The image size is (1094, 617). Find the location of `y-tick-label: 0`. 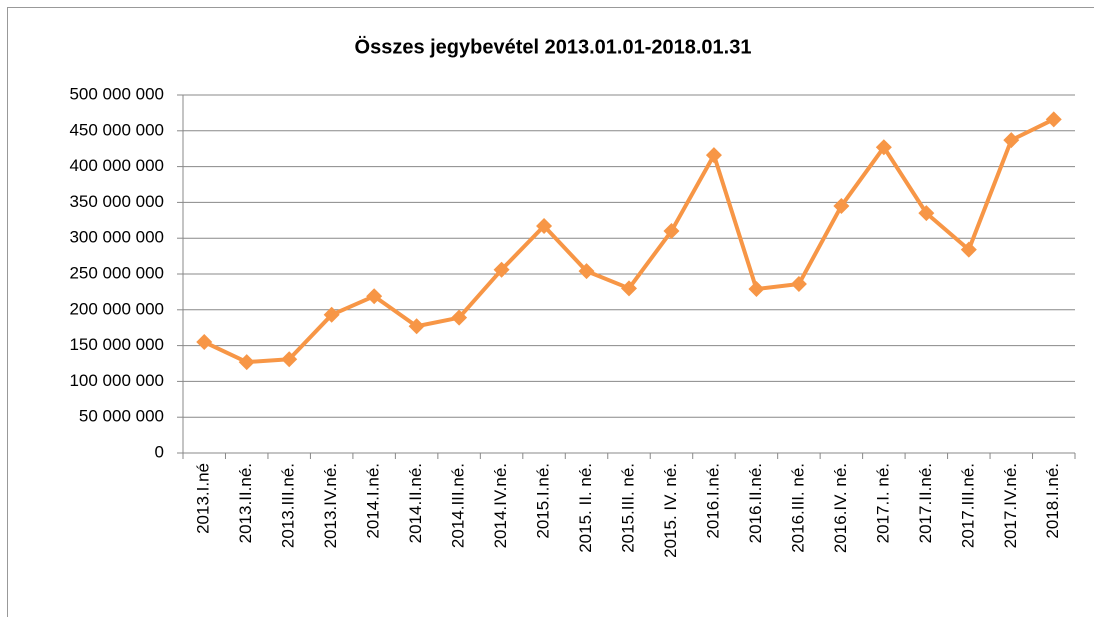

y-tick-label: 0 is located at coordinates (159, 451).